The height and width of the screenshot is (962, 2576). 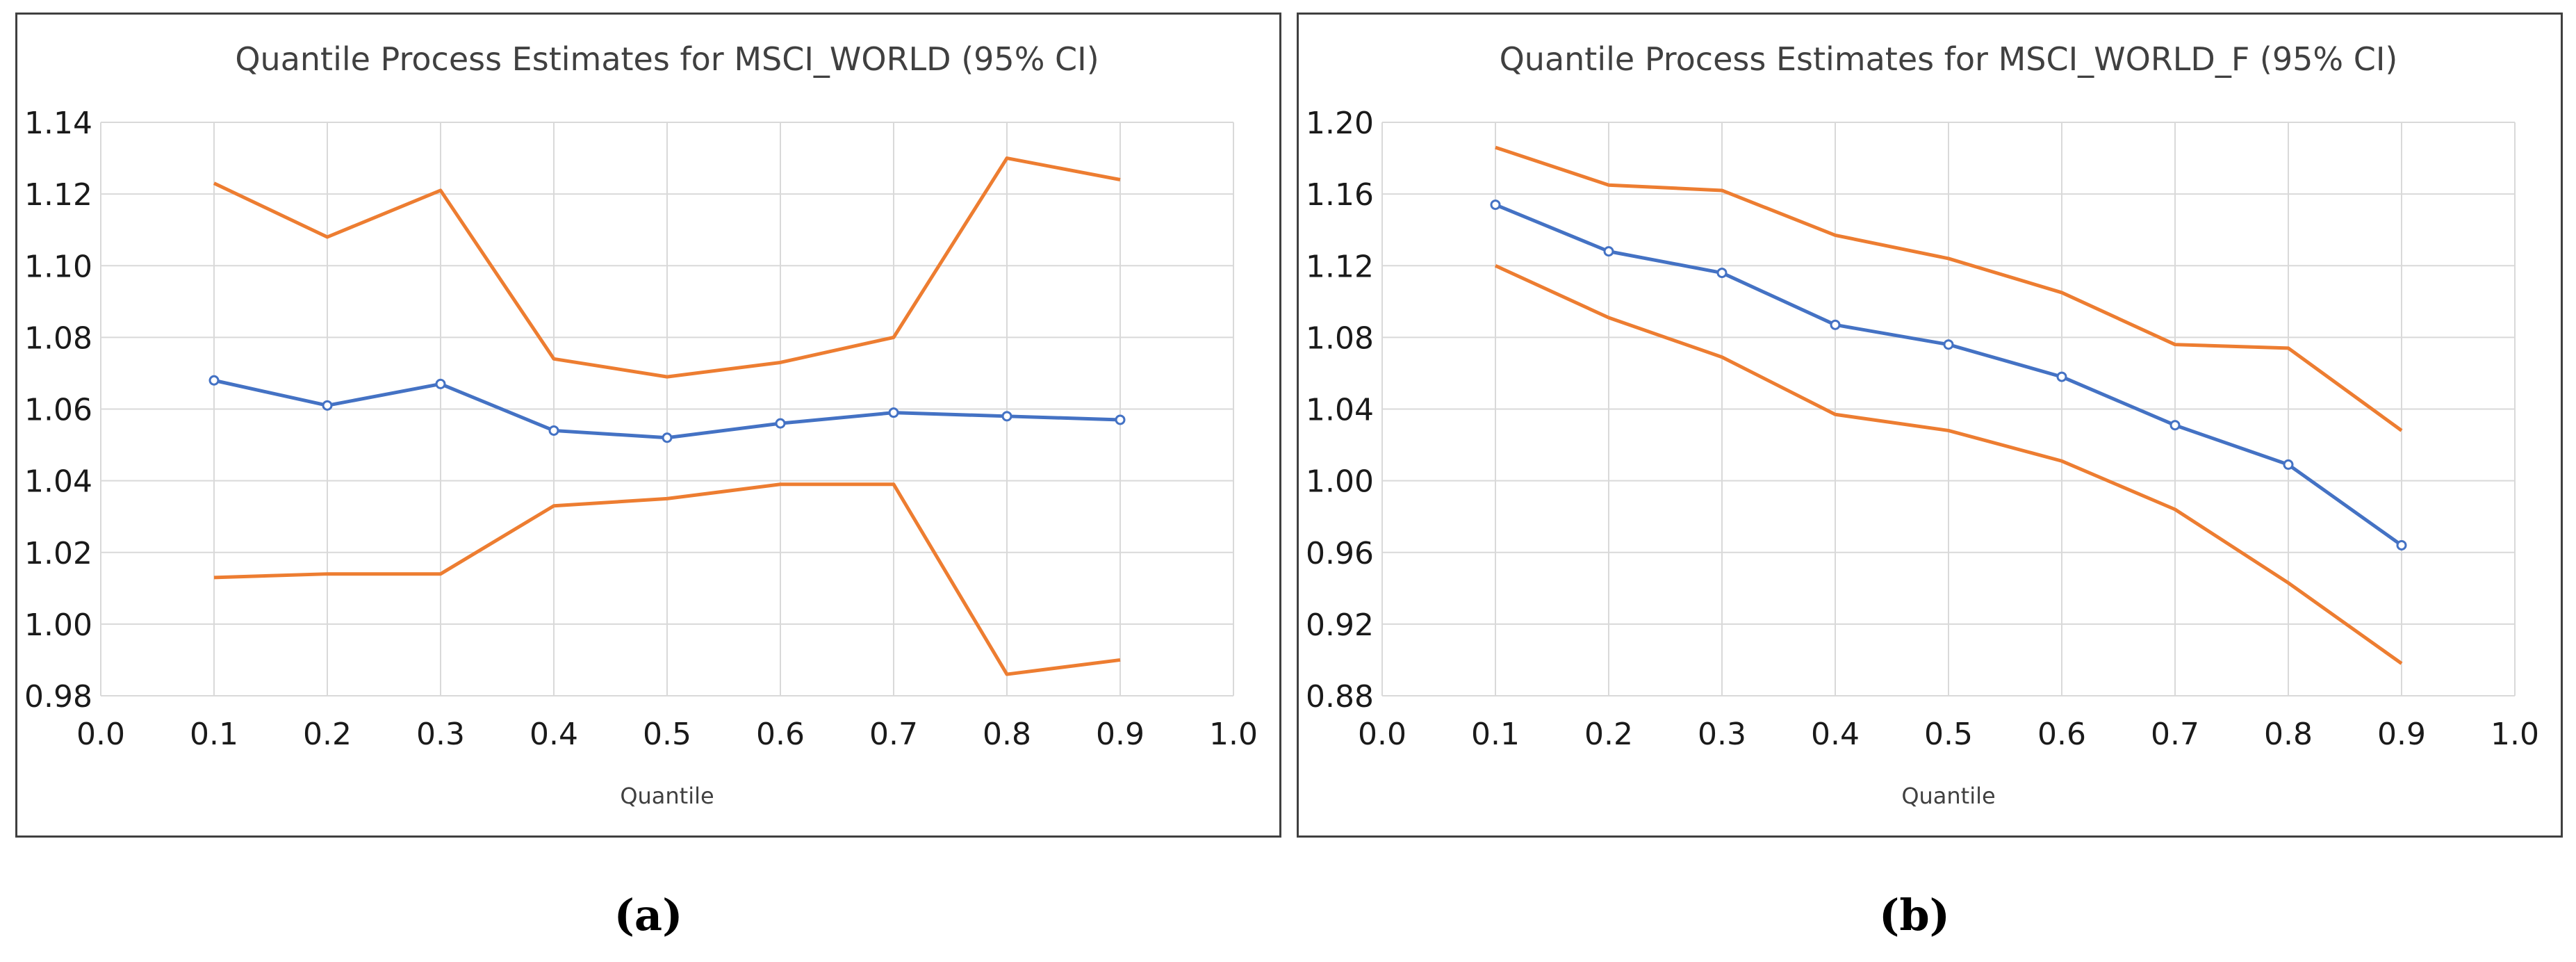 What do you see at coordinates (58, 124) in the screenshot?
I see `y-tick-label: 1.14` at bounding box center [58, 124].